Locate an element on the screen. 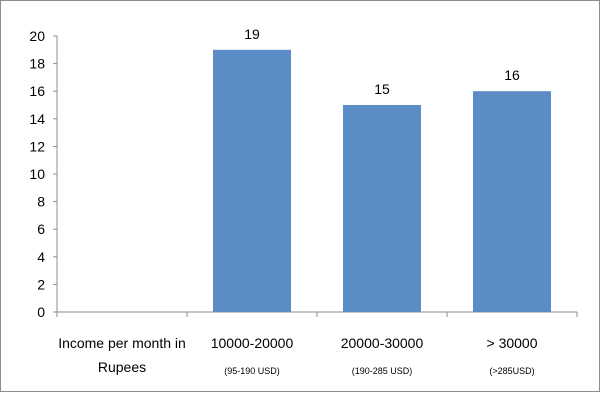 This screenshot has height=393, width=600. y-tick-label: 20 is located at coordinates (37, 36).